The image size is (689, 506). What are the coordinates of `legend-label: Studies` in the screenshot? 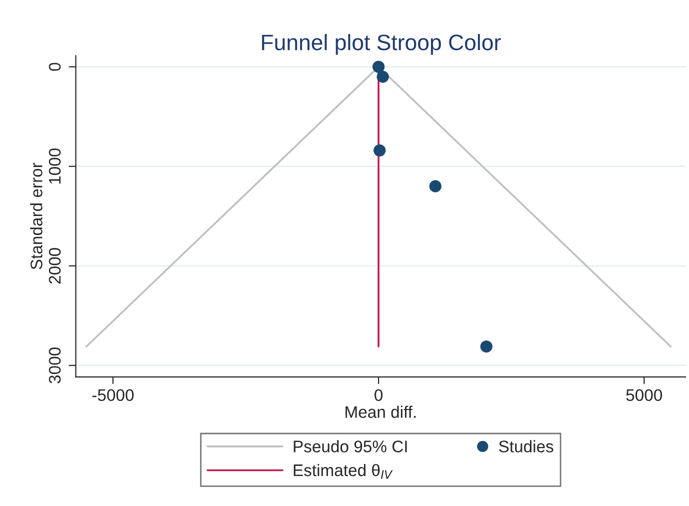 It's located at (526, 446).